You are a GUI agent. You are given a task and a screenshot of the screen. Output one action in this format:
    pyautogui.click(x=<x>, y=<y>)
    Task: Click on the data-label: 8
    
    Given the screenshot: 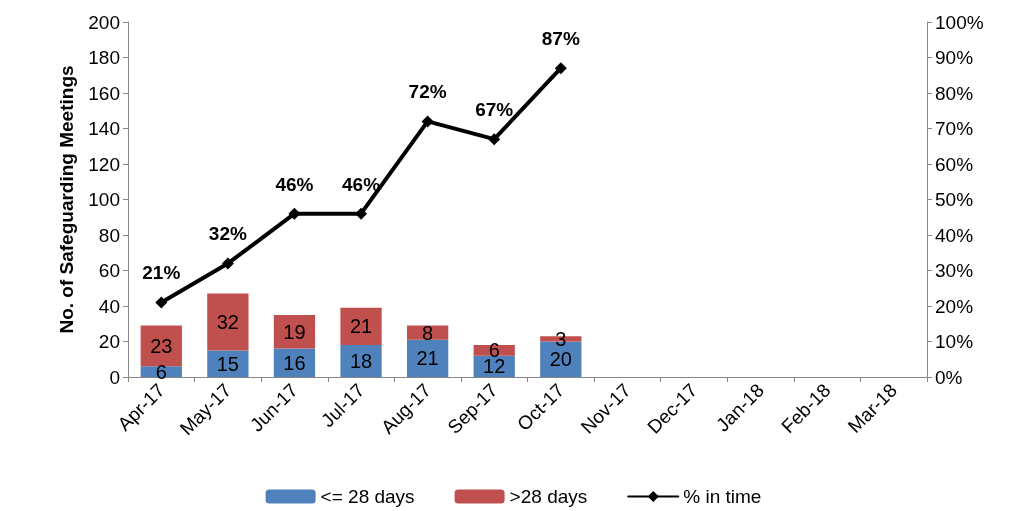 What is the action you would take?
    pyautogui.click(x=428, y=332)
    